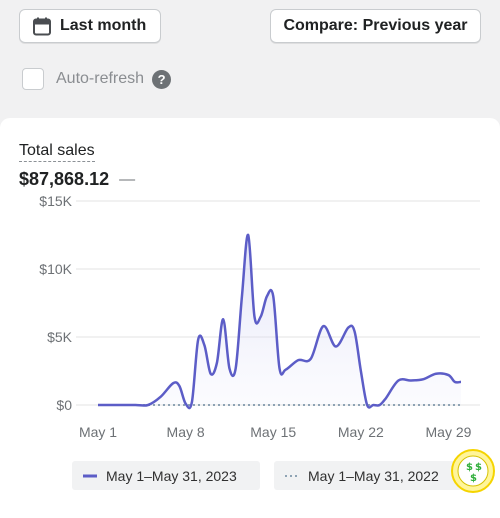 This screenshot has width=500, height=518. What do you see at coordinates (171, 475) in the screenshot?
I see `legend-label-2023: May 1–May 31, 2023` at bounding box center [171, 475].